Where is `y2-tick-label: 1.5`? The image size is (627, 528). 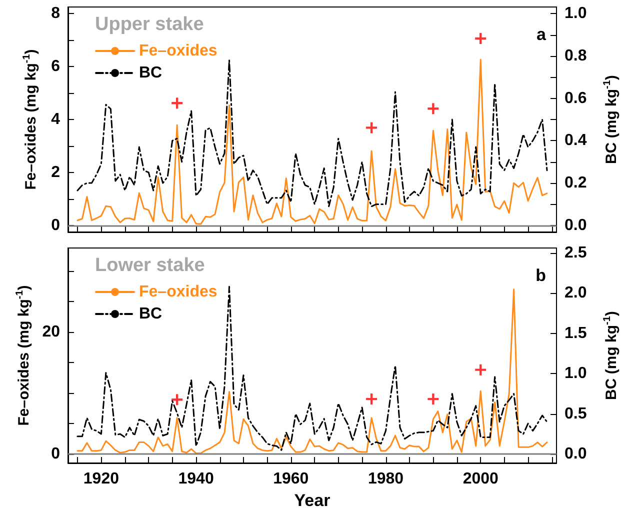
y2-tick-label: 1.5 is located at coordinates (575, 333).